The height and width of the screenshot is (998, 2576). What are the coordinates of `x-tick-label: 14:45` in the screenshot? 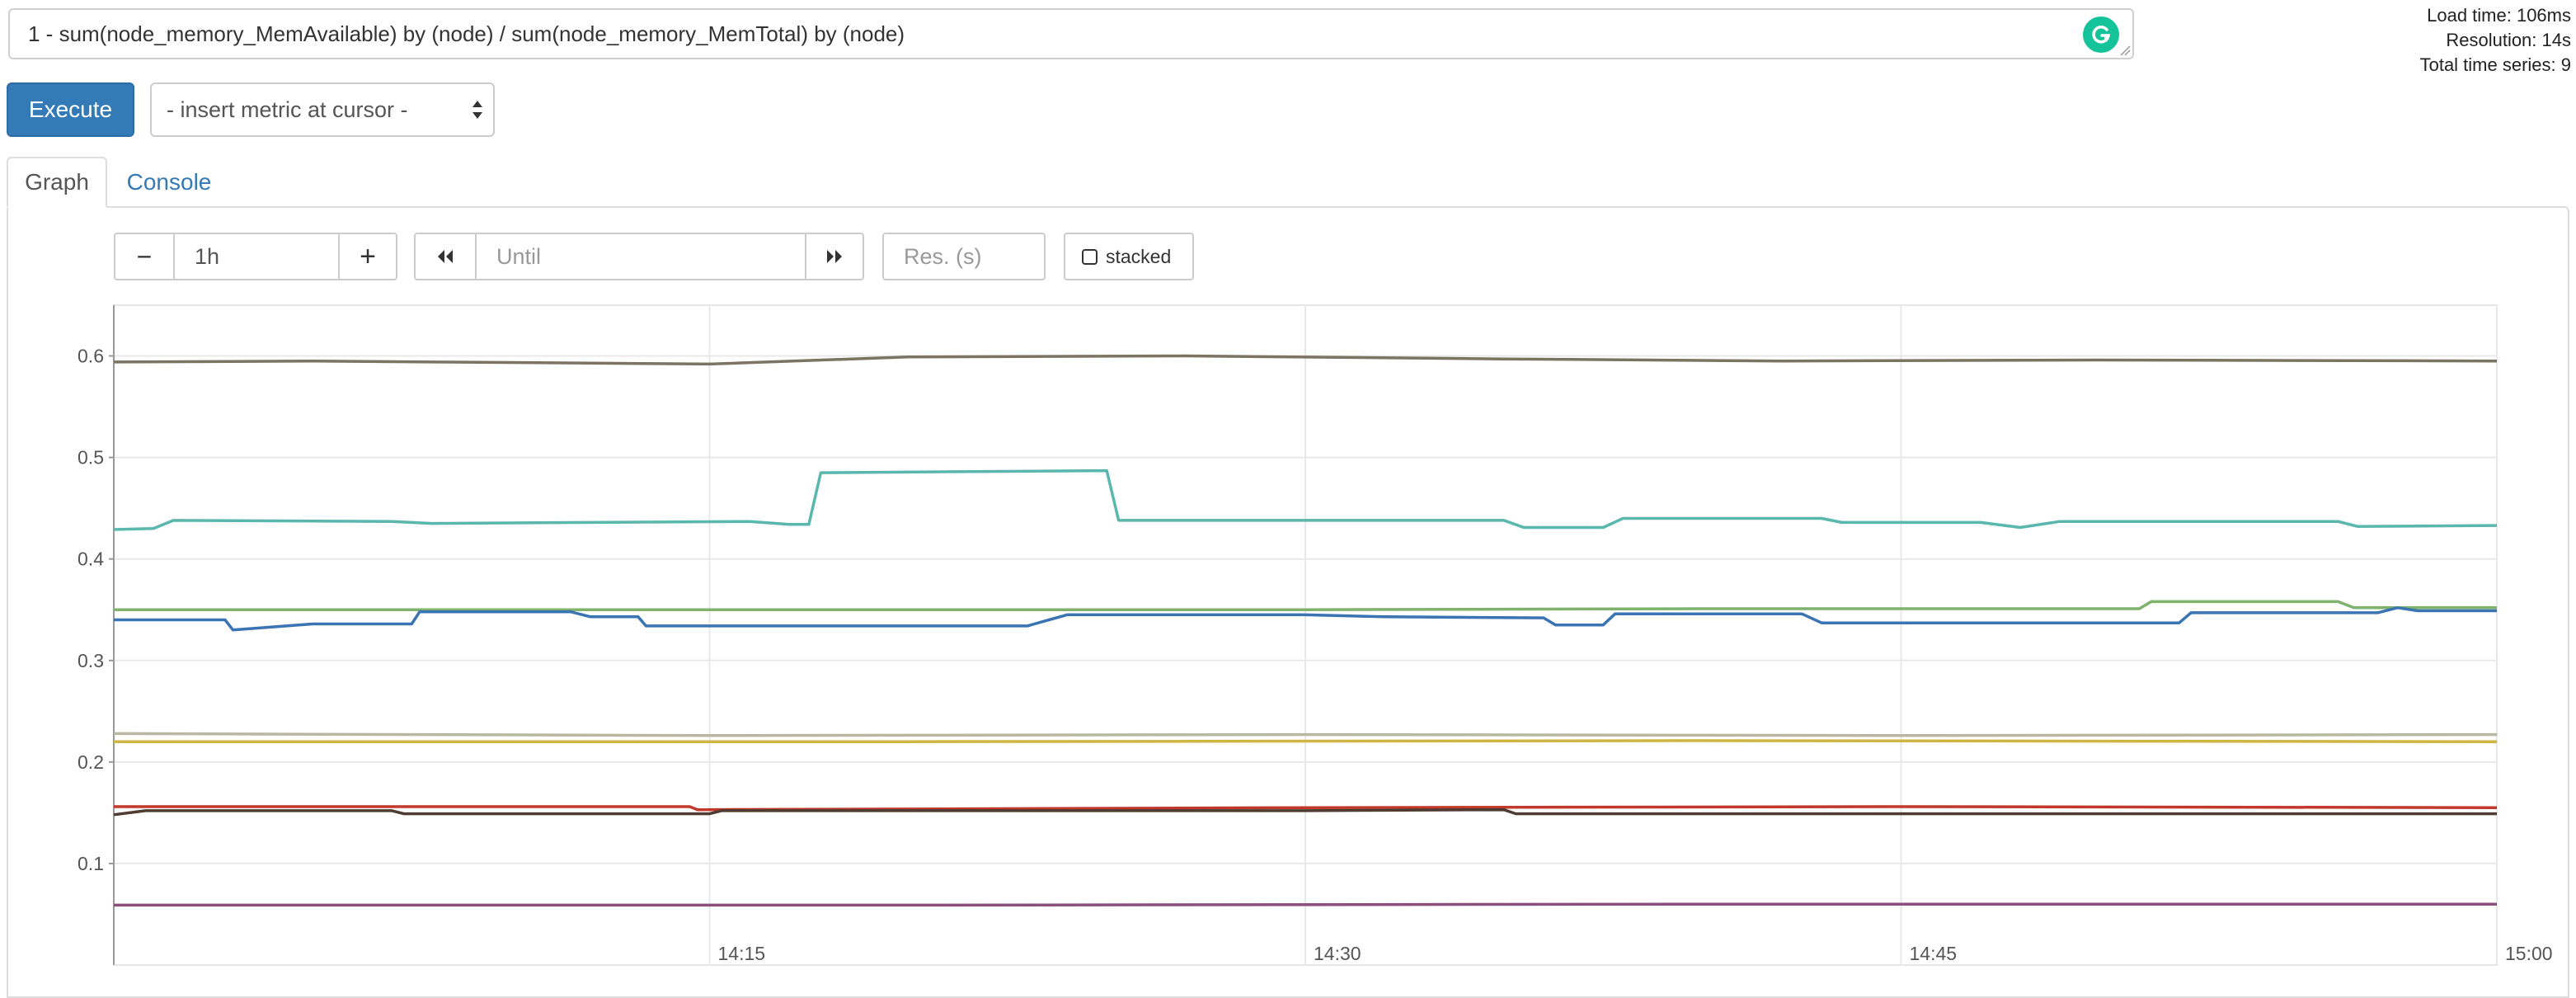 It's located at (1934, 953).